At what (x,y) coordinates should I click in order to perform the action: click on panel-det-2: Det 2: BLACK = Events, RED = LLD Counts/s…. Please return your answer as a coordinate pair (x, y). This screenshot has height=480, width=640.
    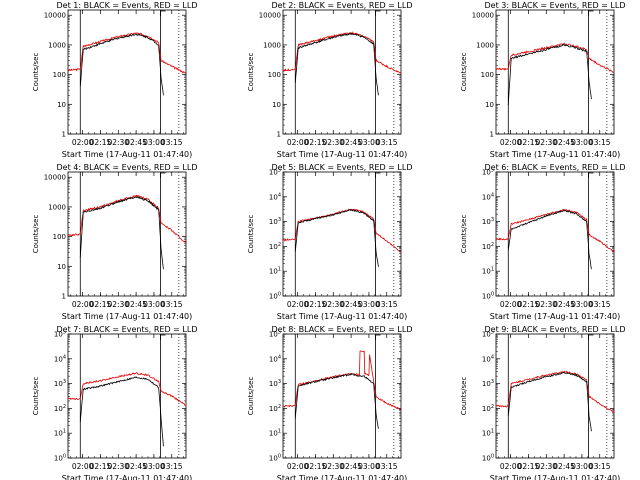
    Looking at the image, I should click on (329, 80).